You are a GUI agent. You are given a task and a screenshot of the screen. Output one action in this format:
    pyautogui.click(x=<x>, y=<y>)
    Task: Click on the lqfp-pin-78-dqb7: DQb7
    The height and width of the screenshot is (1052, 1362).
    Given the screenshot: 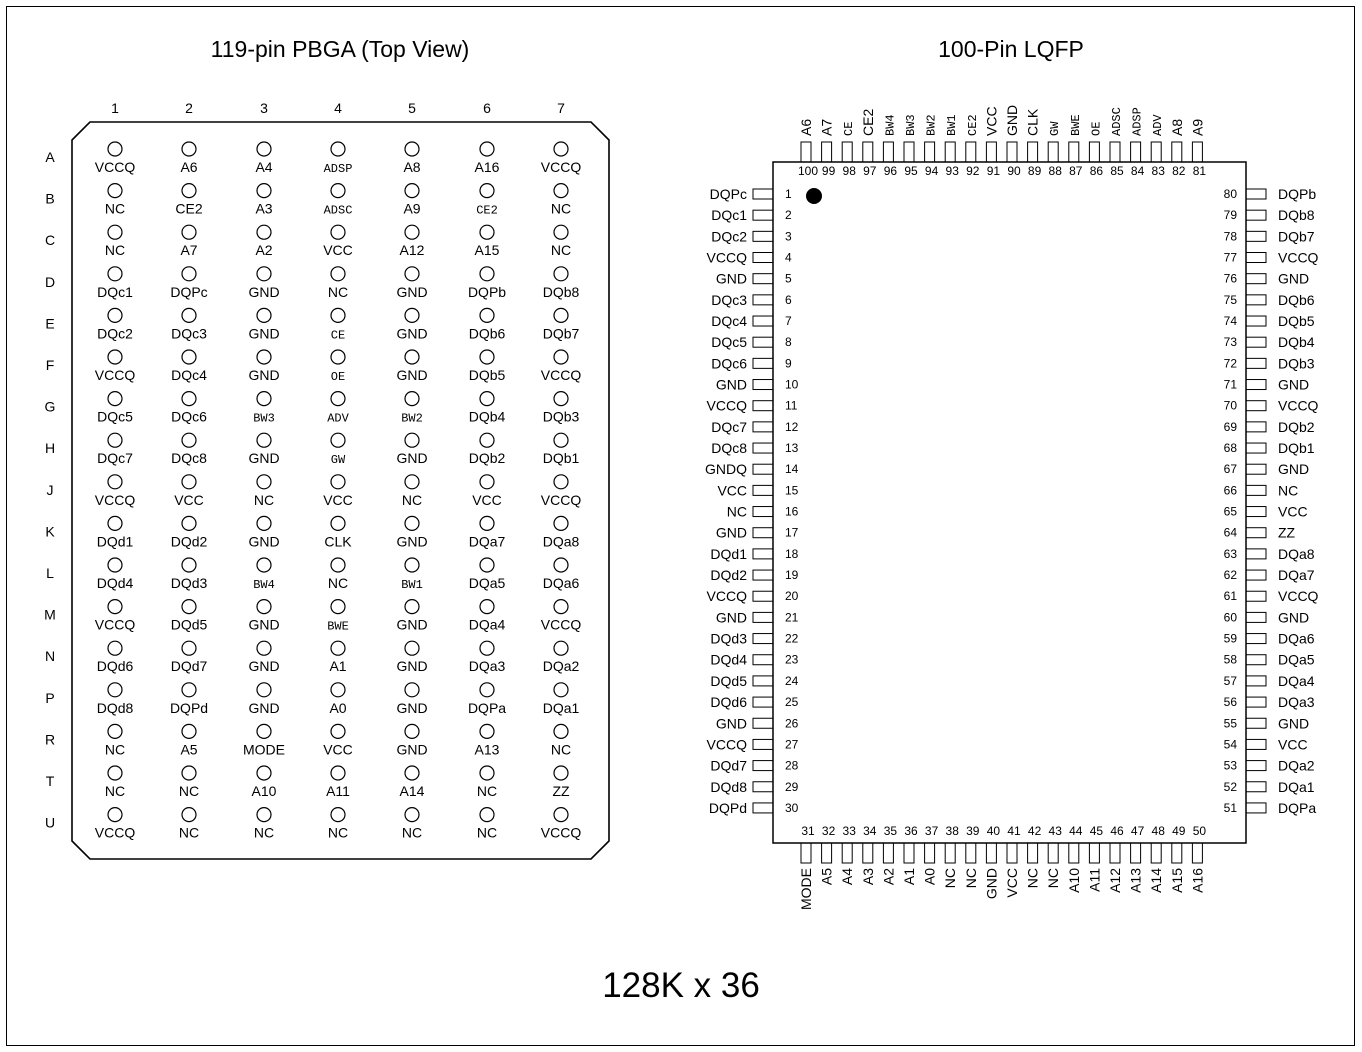 What is the action you would take?
    pyautogui.click(x=1296, y=236)
    